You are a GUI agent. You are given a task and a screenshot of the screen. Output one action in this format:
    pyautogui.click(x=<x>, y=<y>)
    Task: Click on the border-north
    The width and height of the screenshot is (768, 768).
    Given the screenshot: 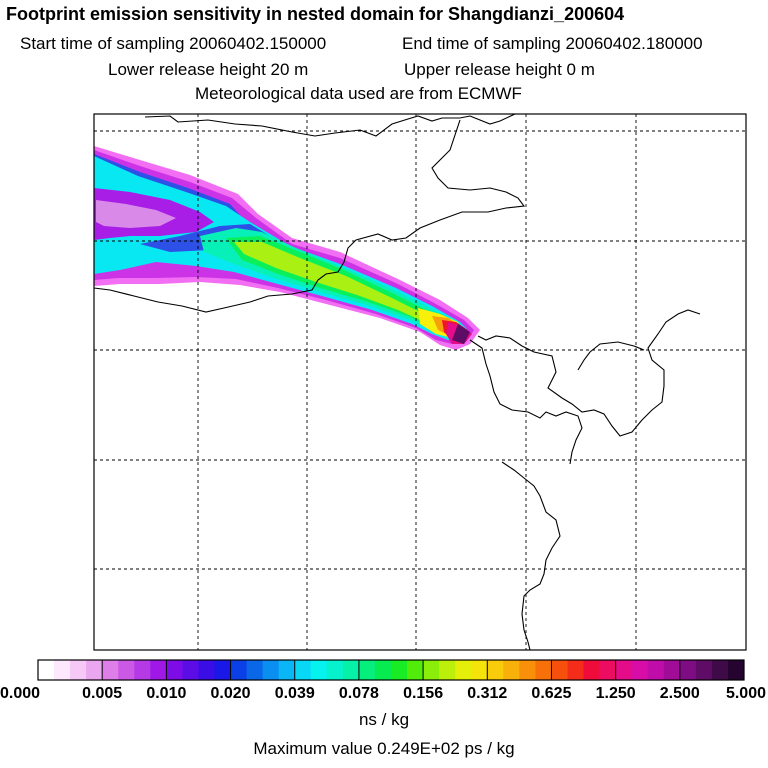 What is the action you would take?
    pyautogui.click(x=307, y=126)
    